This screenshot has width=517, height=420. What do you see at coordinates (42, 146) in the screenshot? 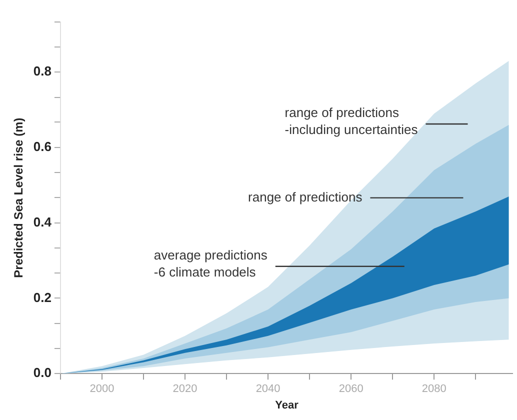
I see `y-tick-label: 0.6` at bounding box center [42, 146].